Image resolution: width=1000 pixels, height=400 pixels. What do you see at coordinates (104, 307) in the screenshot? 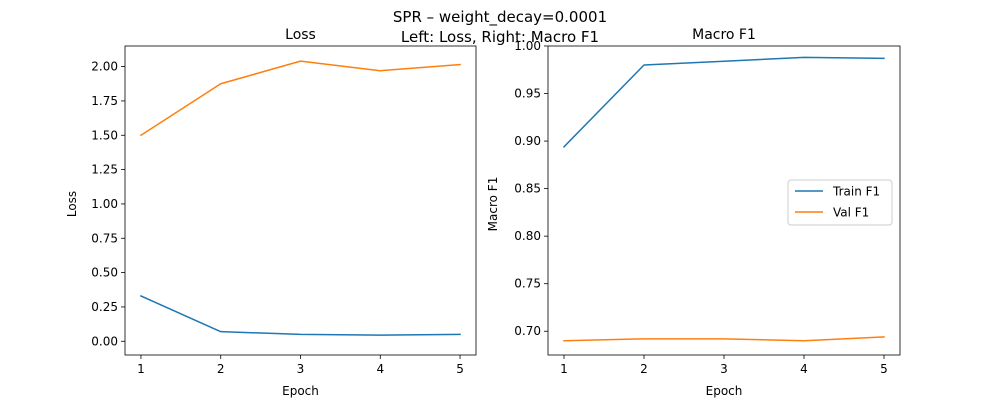
I see `loss-y-tick-label: 0.25` at bounding box center [104, 307].